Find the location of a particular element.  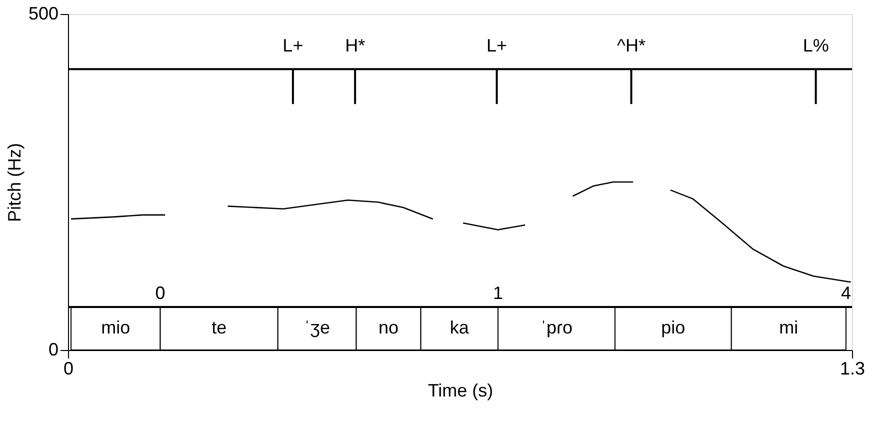

x-tick-label: 1.3 is located at coordinates (853, 368).